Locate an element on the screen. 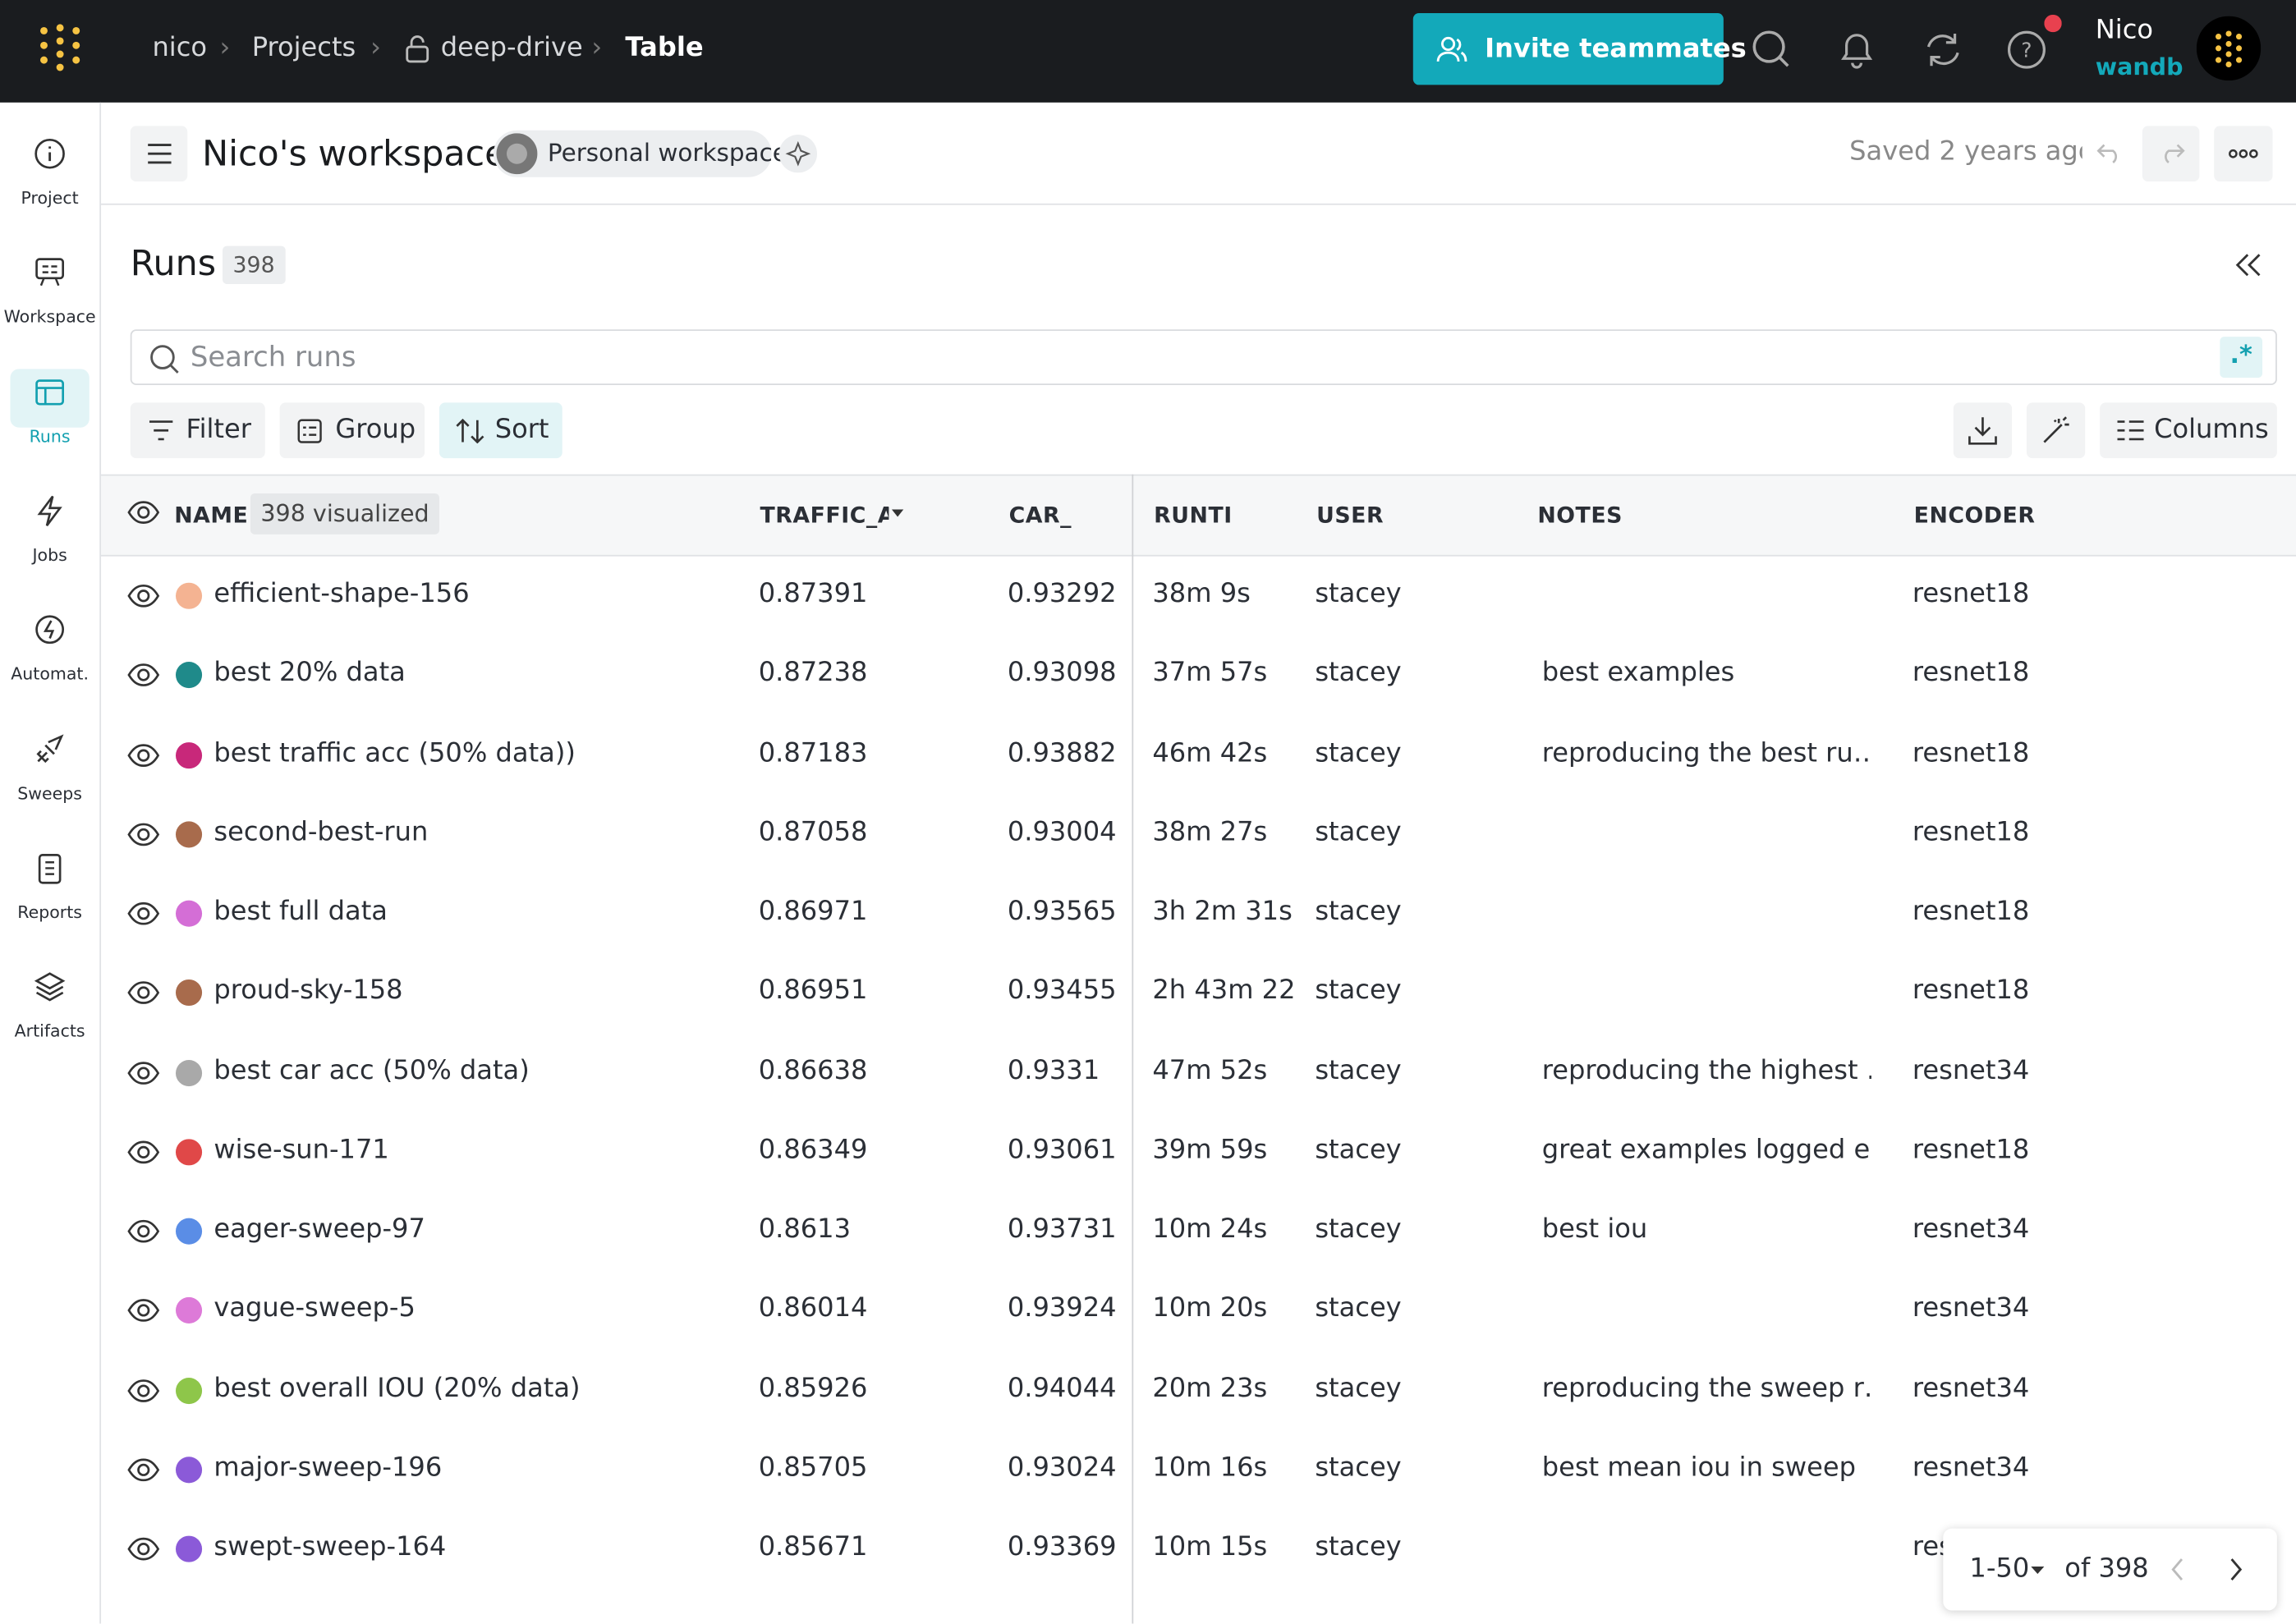 This screenshot has height=1624, width=2296. column-header: ENCODER is located at coordinates (1974, 515).